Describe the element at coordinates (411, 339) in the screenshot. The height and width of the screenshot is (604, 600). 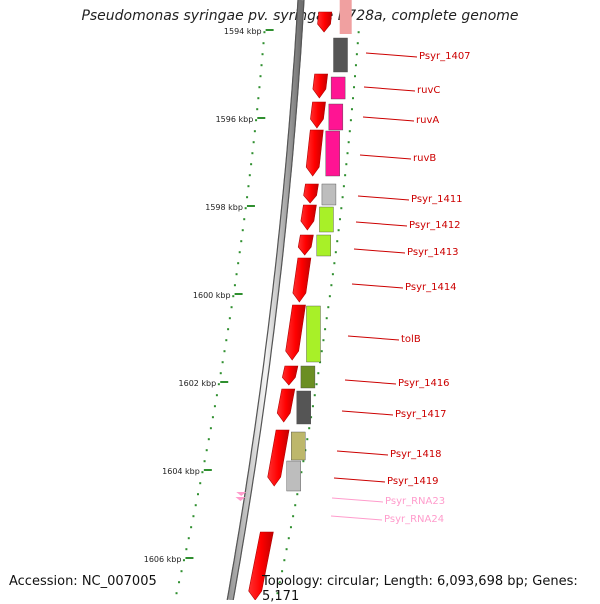
I see `feature-label: tolB` at that location.